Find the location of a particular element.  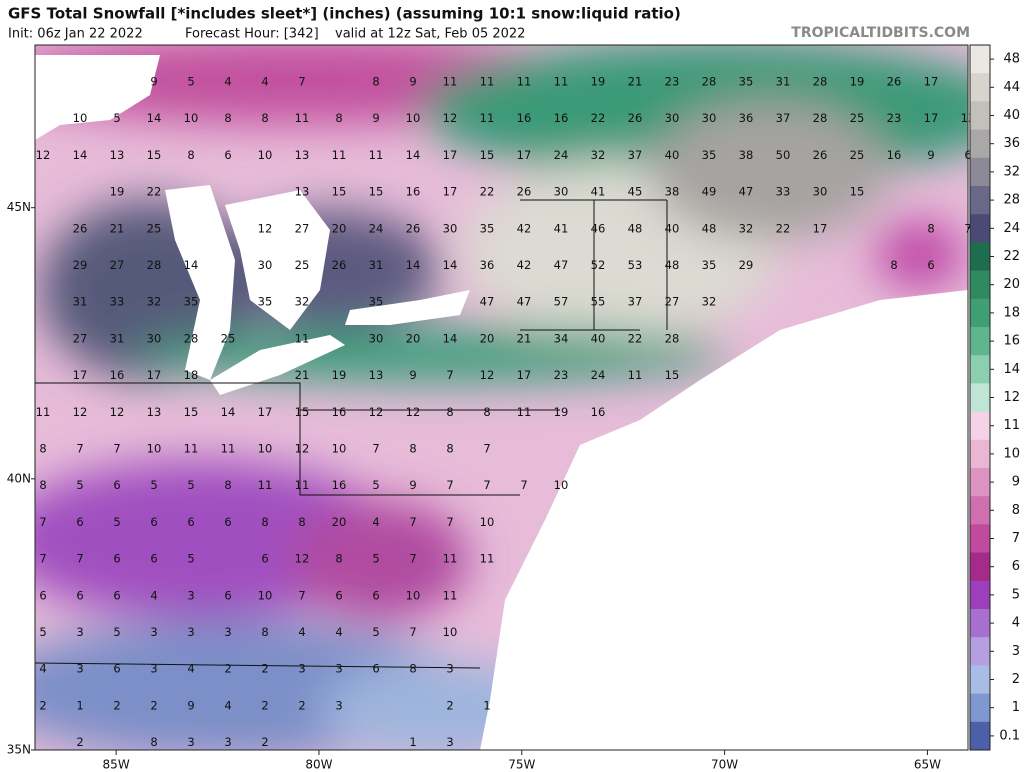

colorbar-label: 14 is located at coordinates (1011, 369).